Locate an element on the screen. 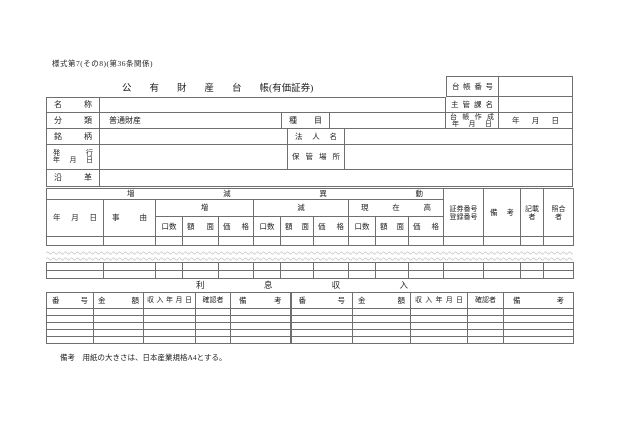 This screenshot has width=630, height=439. movement-band-cell: 増減異動 is located at coordinates (245, 194).